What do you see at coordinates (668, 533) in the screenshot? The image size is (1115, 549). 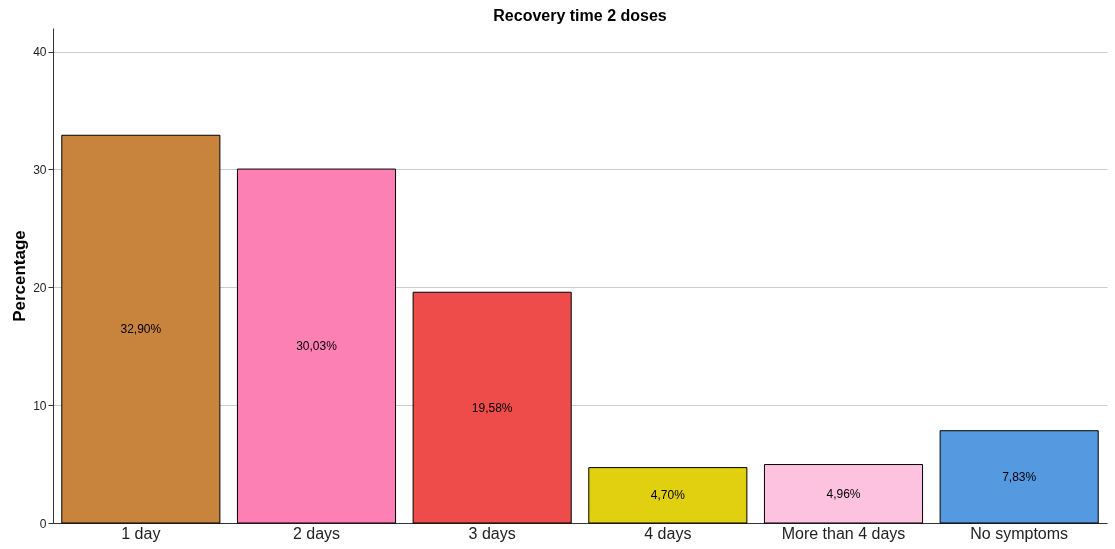 I see `x-tick-label: 4 days` at bounding box center [668, 533].